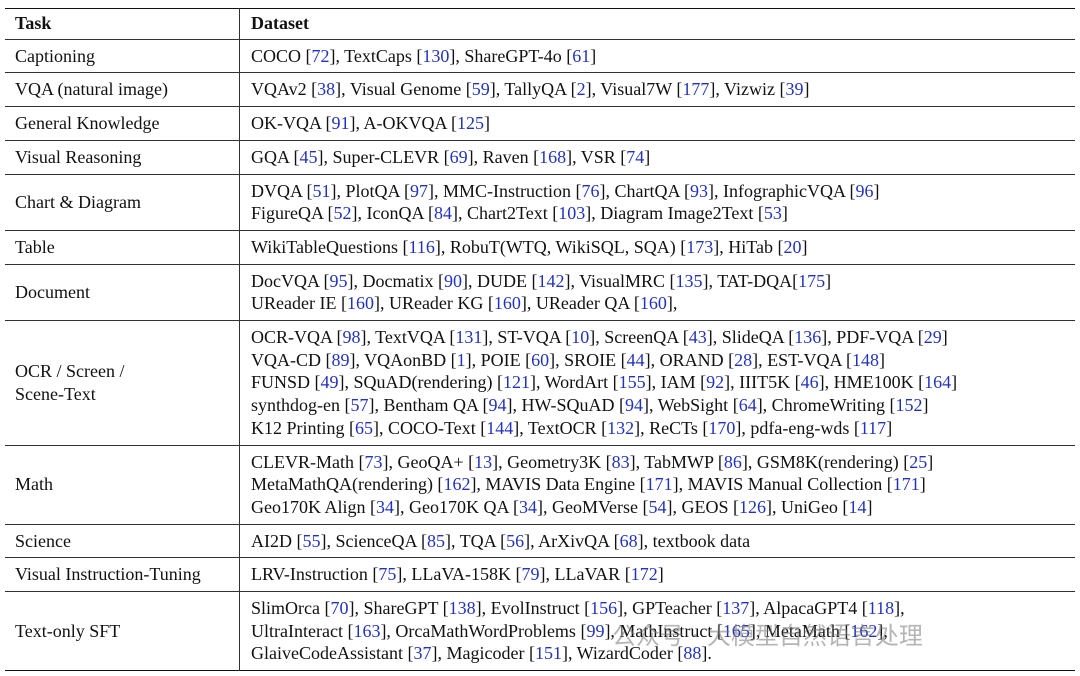 The width and height of the screenshot is (1080, 676). I want to click on citation: 173, so click(700, 246).